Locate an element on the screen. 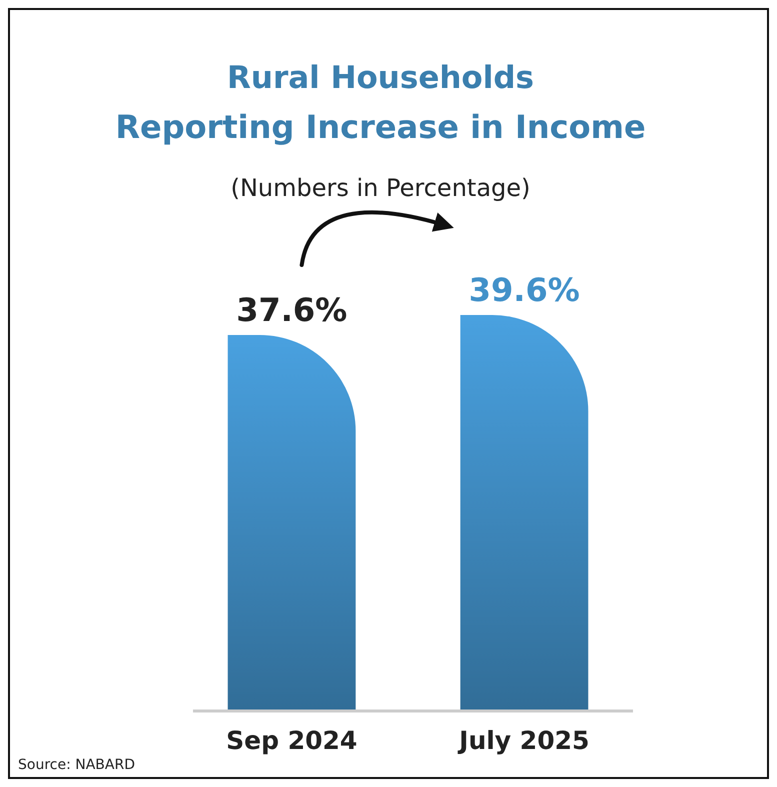  source-note: Source: NABARD is located at coordinates (76, 765).